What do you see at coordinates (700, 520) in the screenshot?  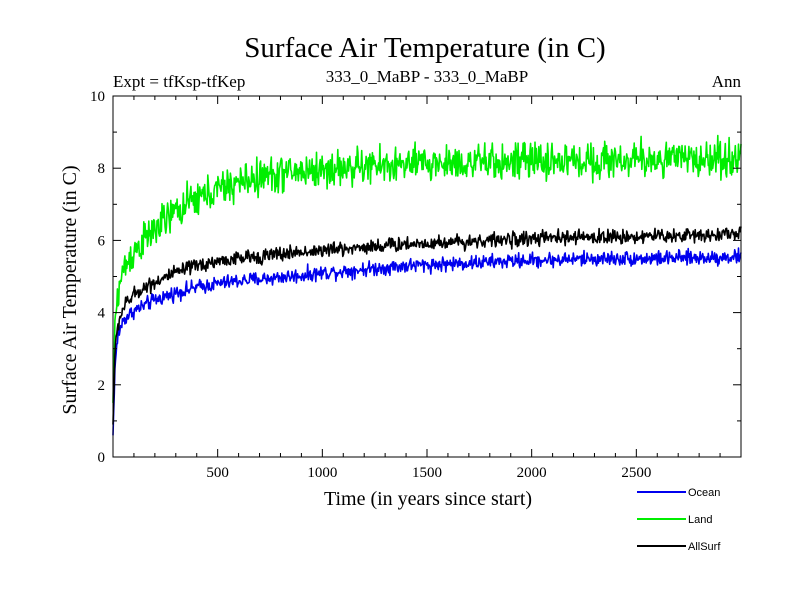 I see `legend-label-land: Land` at bounding box center [700, 520].